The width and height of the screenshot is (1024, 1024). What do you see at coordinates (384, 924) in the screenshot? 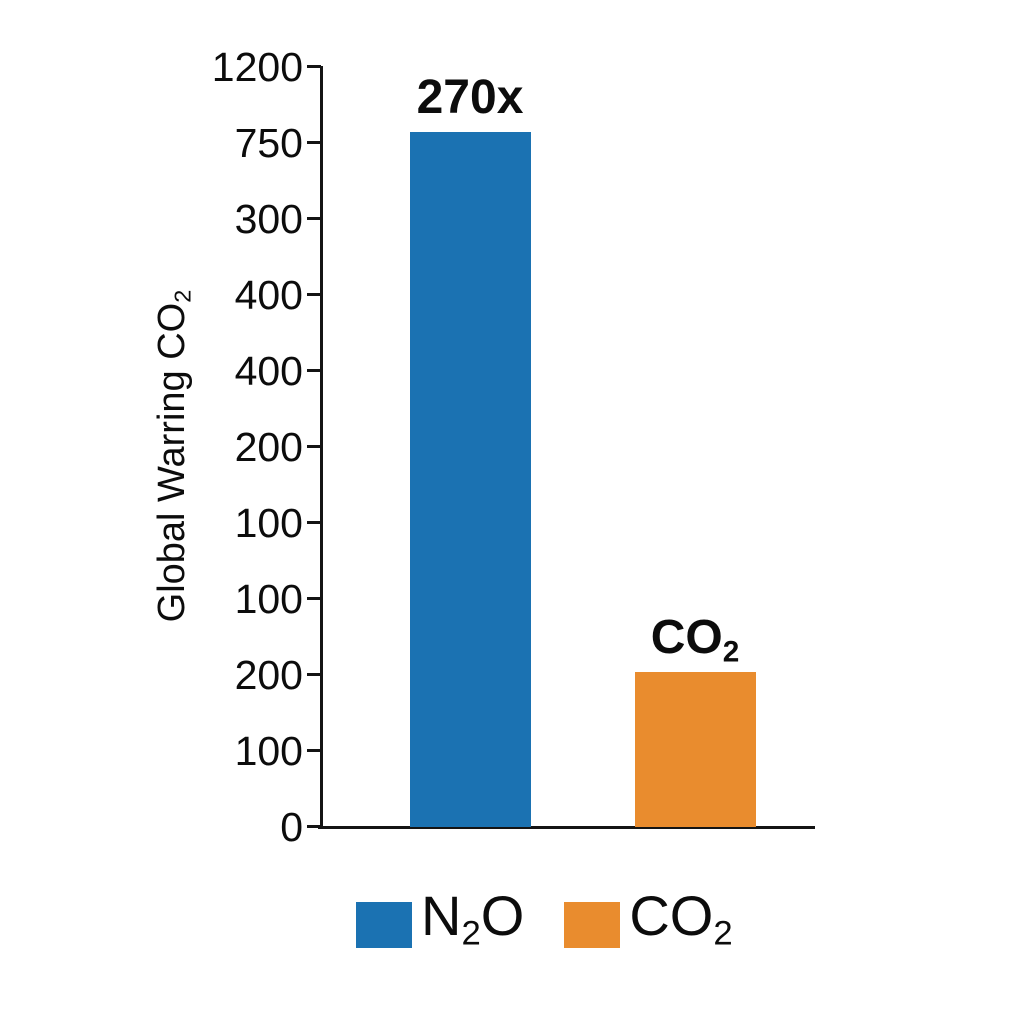
I see `legend-swatch-n2o` at bounding box center [384, 924].